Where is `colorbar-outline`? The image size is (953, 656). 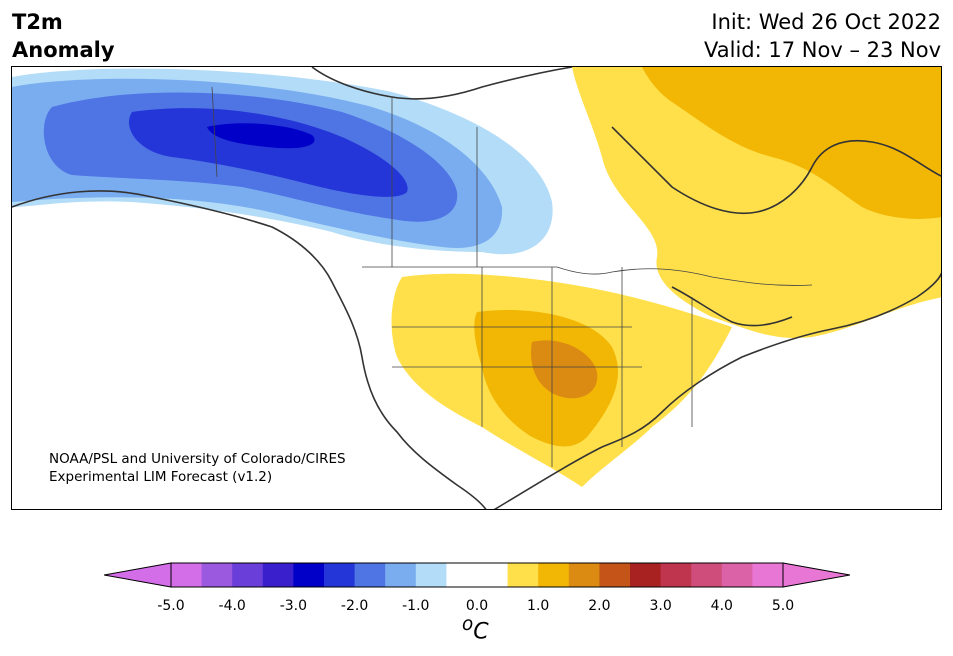
colorbar-outline is located at coordinates (477, 575).